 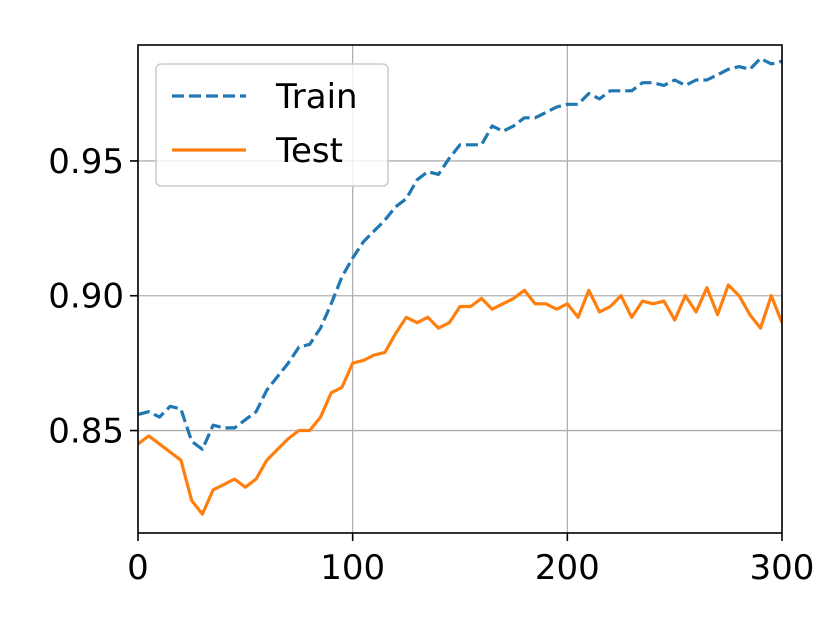 I want to click on legend-label-test: Test, so click(x=309, y=151).